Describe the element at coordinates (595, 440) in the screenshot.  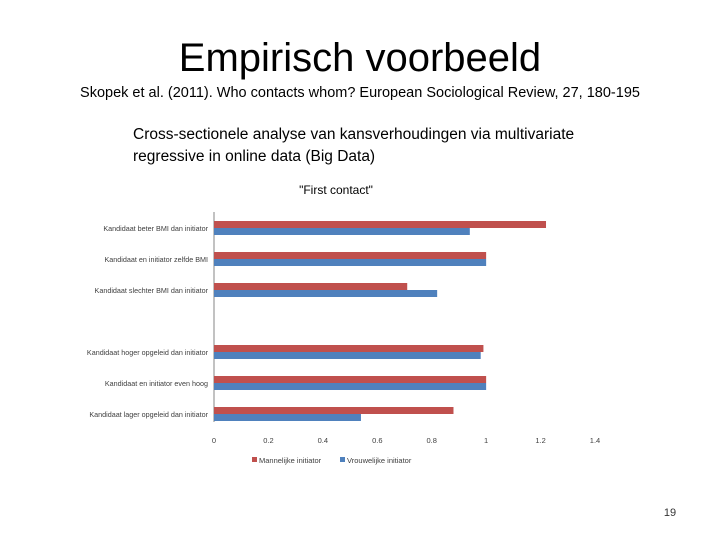
I see `x-tick-label: 1.4` at that location.